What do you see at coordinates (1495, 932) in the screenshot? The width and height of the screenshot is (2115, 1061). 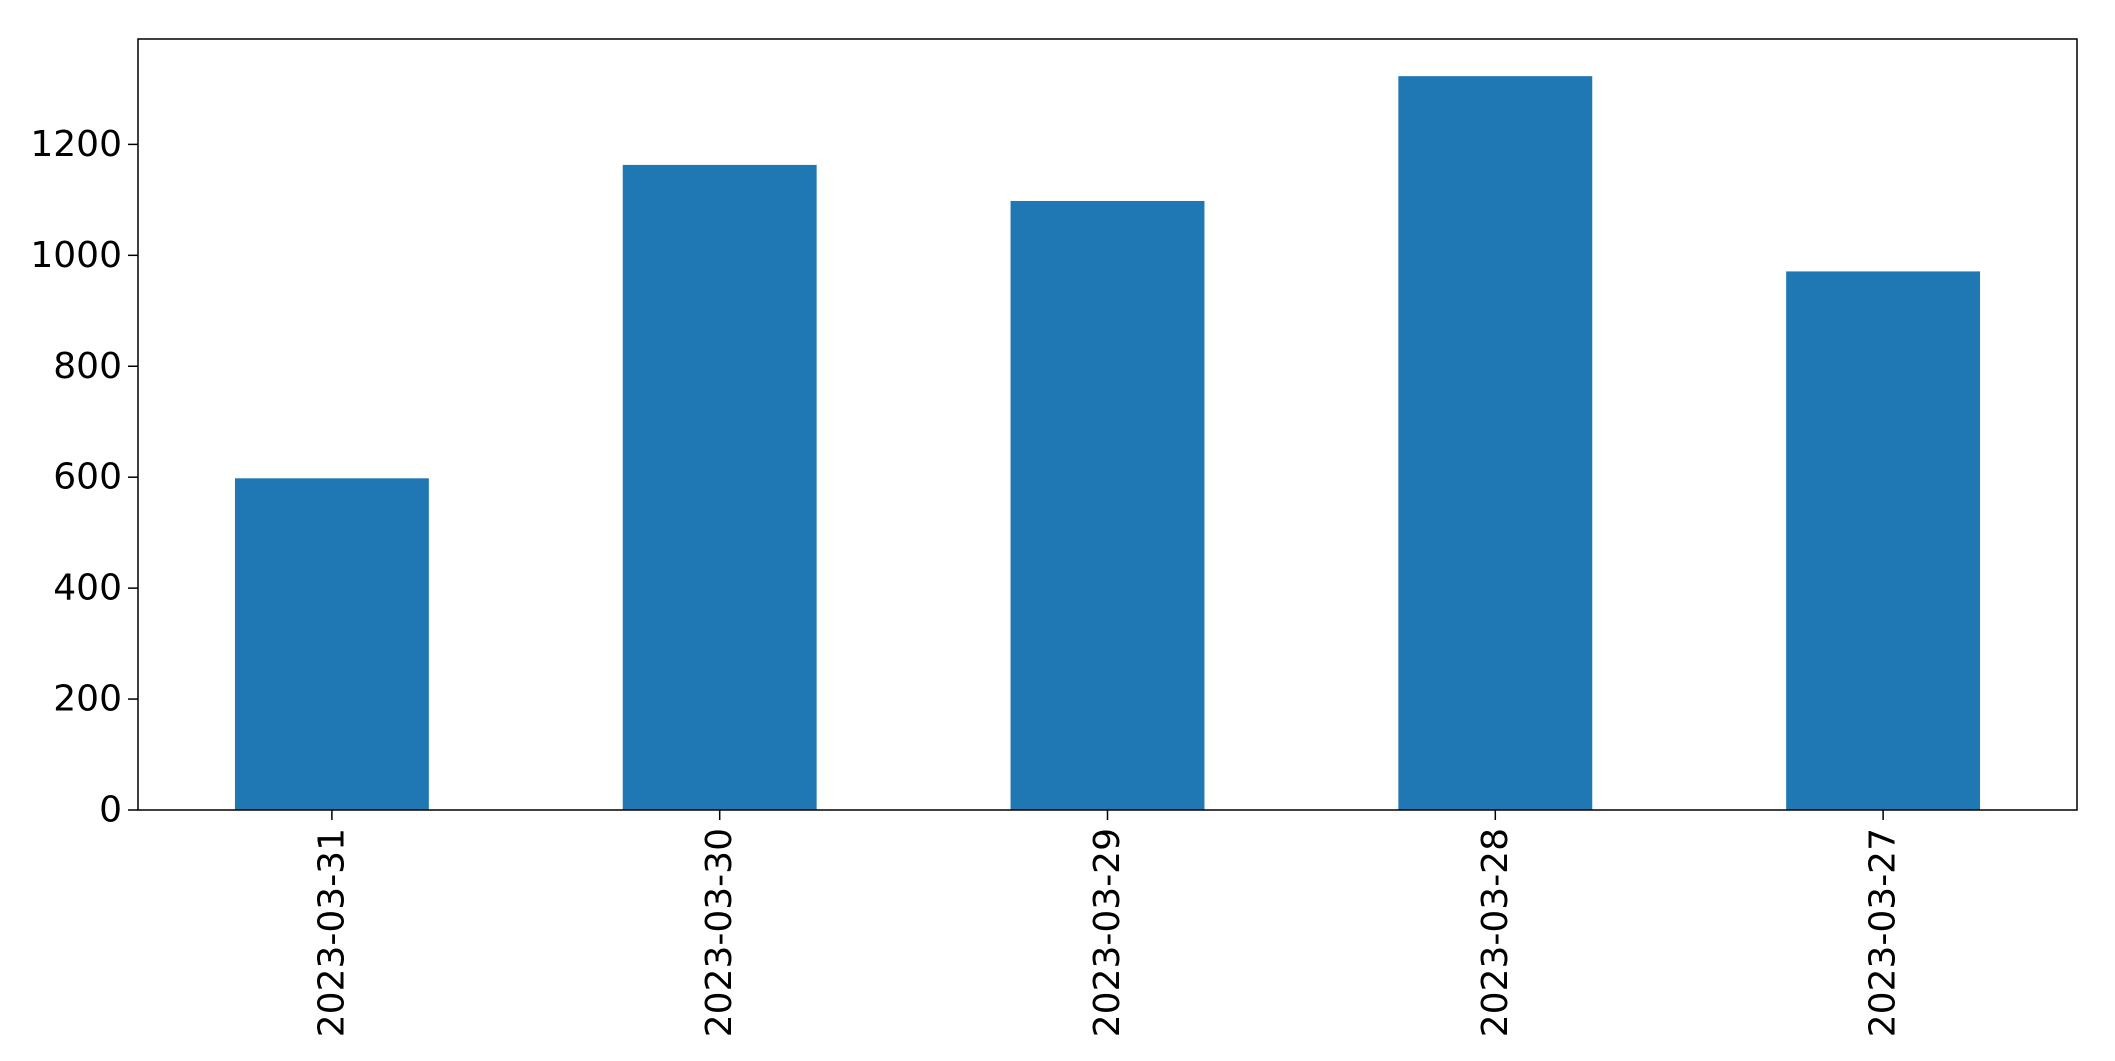 I see `x-tick-label-2023-03-28: 2023-03-28` at bounding box center [1495, 932].